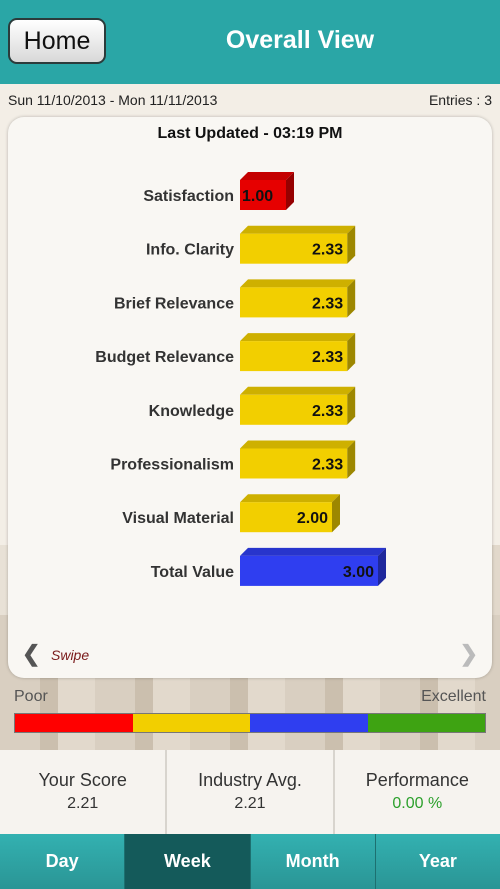 This screenshot has width=500, height=889. I want to click on rating-scale-bar, so click(250, 723).